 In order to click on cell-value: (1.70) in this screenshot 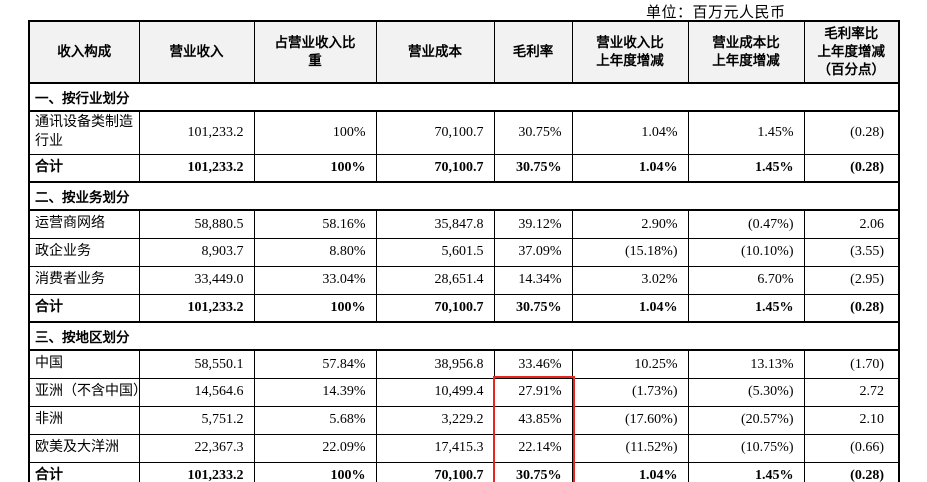, I will do `click(851, 364)`.